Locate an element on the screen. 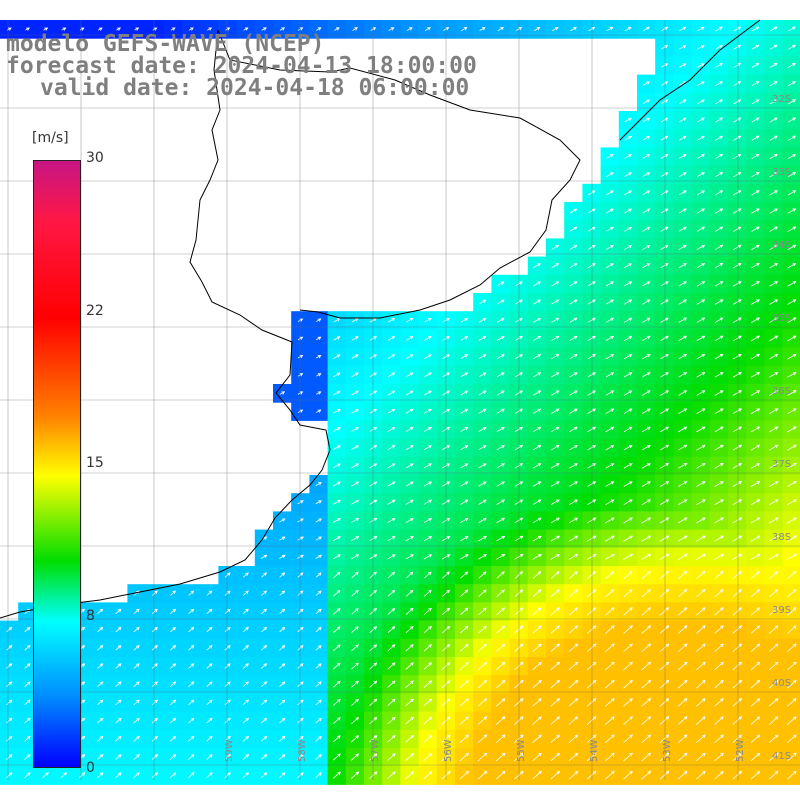  lon-label: 58W is located at coordinates (302, 750).